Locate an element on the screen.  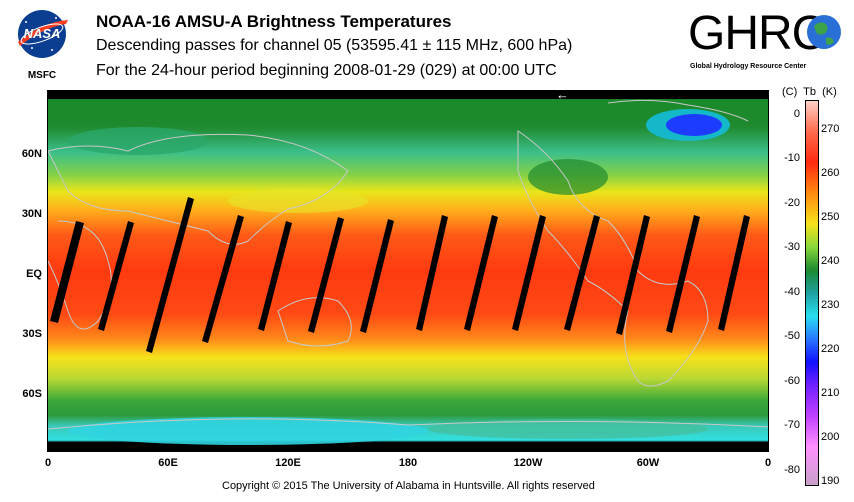
lat-label-60s: 60S is located at coordinates (32, 394).